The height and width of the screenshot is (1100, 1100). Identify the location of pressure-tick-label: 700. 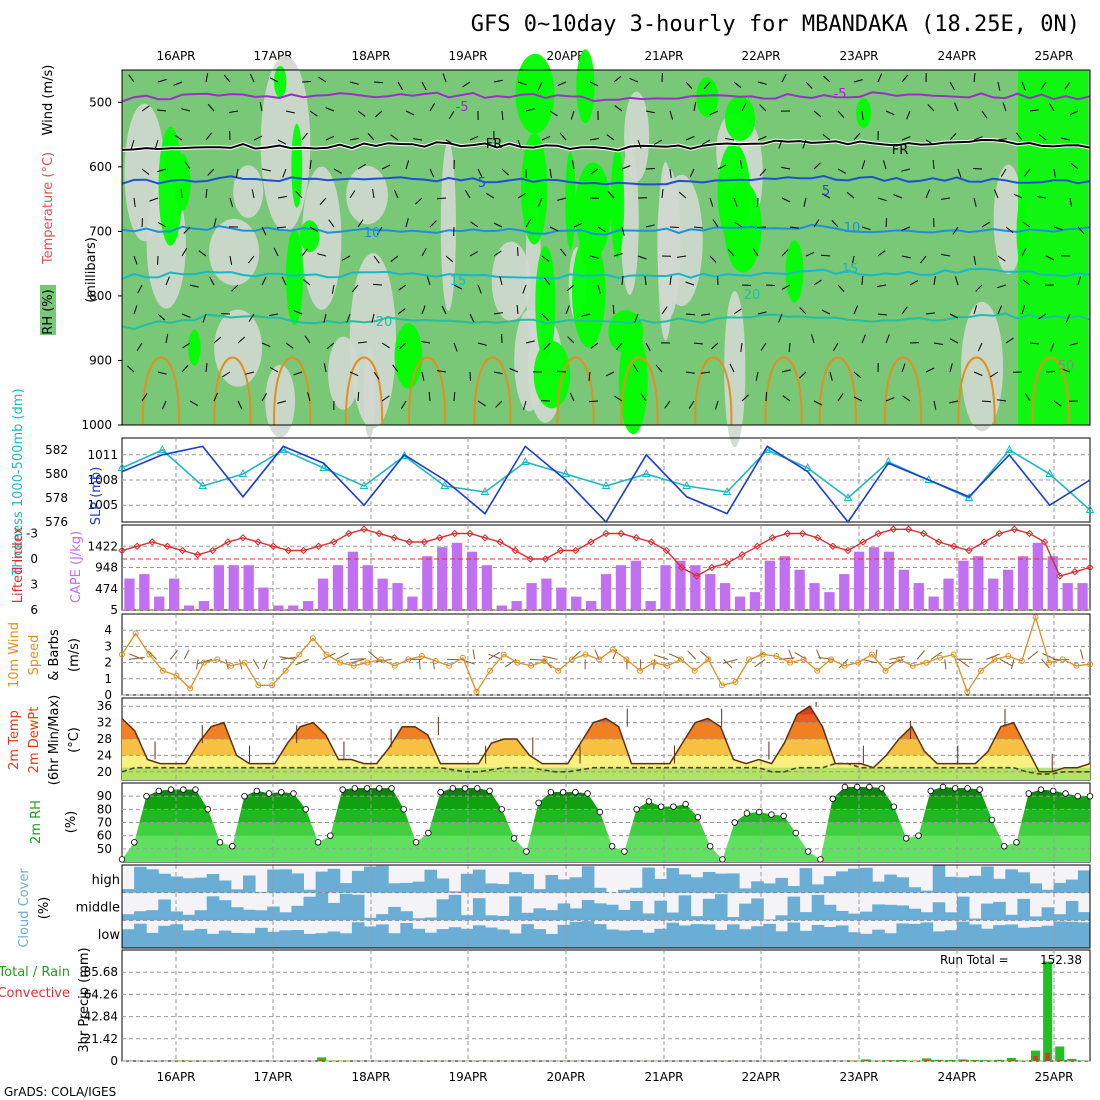
(100, 231).